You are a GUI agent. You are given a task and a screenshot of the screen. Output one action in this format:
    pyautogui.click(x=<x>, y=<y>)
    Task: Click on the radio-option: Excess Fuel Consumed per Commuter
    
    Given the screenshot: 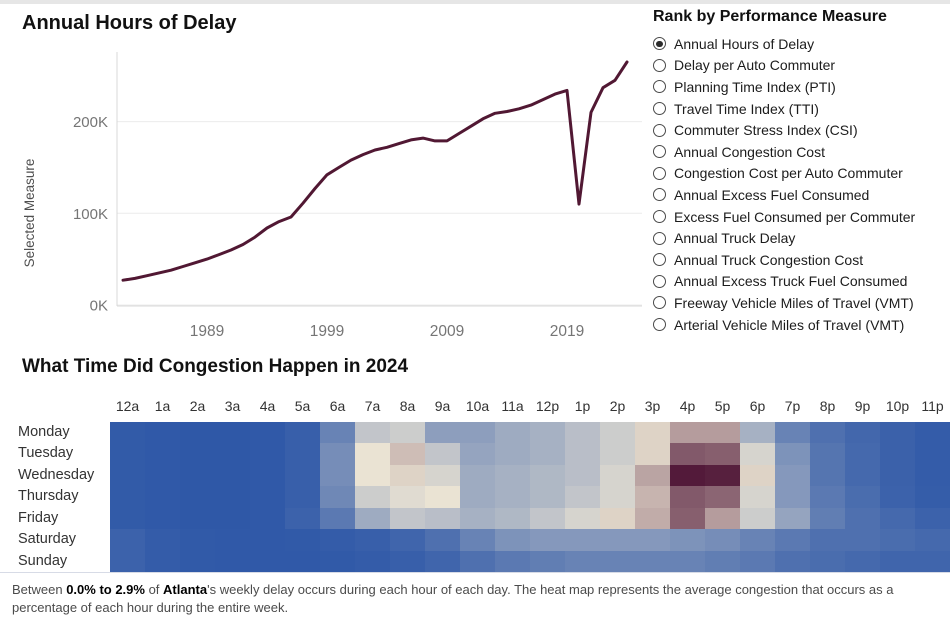 What is the action you would take?
    pyautogui.click(x=801, y=217)
    